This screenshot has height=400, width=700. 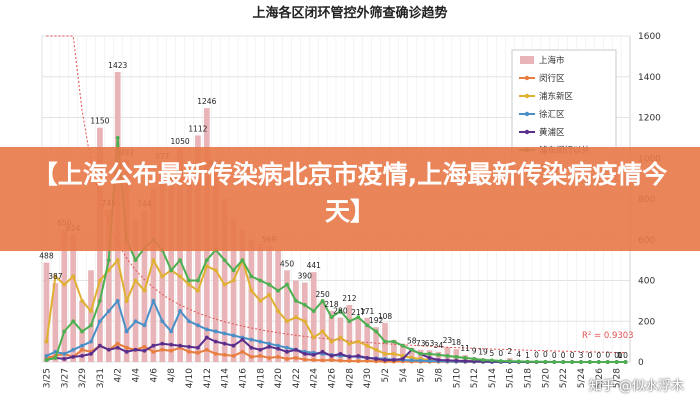 What do you see at coordinates (99, 121) in the screenshot?
I see `data-label: 1150` at bounding box center [99, 121].